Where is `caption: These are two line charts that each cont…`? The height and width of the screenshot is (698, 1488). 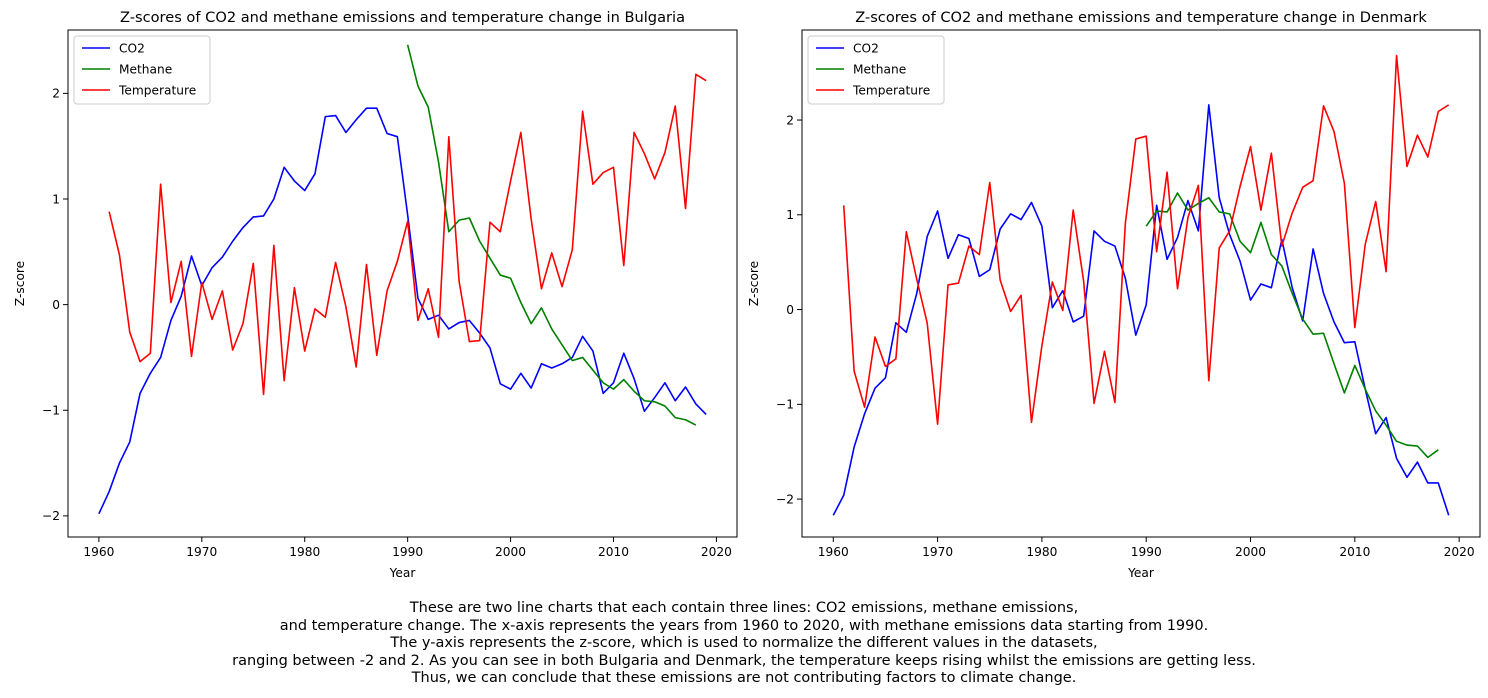 caption: These are two line charts that each cont… is located at coordinates (744, 644).